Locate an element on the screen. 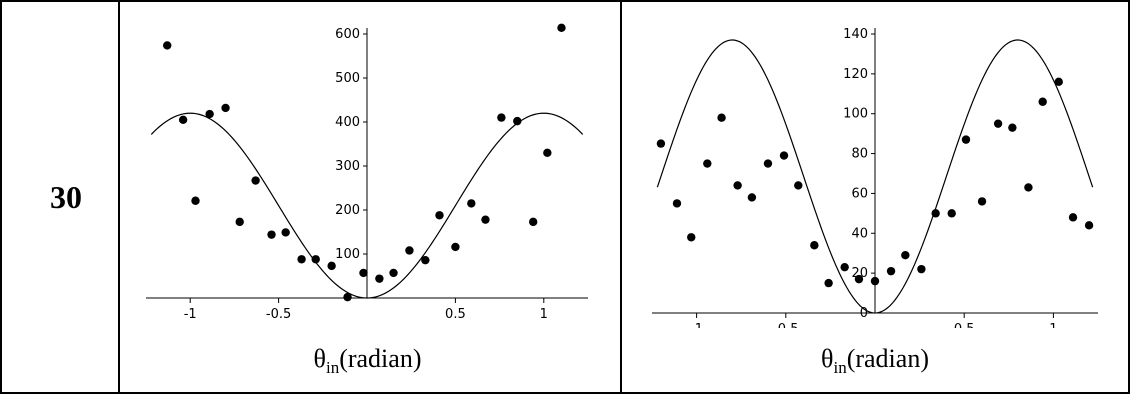  x-axis-label-left: θin(radian) is located at coordinates (367, 361).